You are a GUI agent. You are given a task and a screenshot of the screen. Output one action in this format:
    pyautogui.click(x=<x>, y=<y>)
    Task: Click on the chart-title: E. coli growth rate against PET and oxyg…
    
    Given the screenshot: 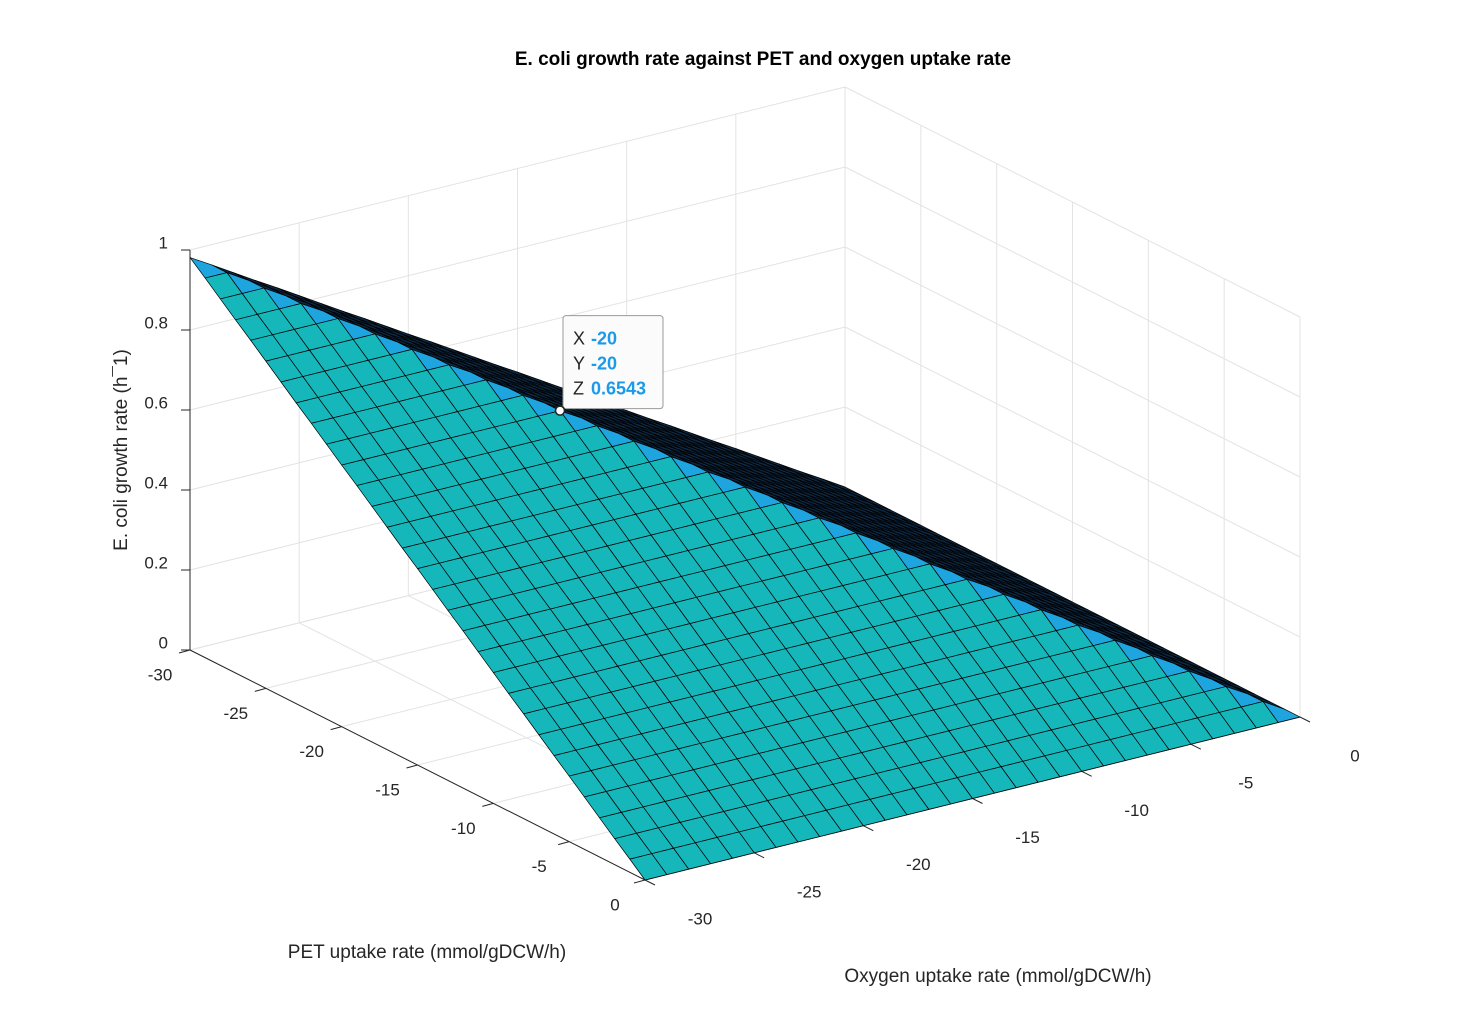 What is the action you would take?
    pyautogui.click(x=763, y=59)
    